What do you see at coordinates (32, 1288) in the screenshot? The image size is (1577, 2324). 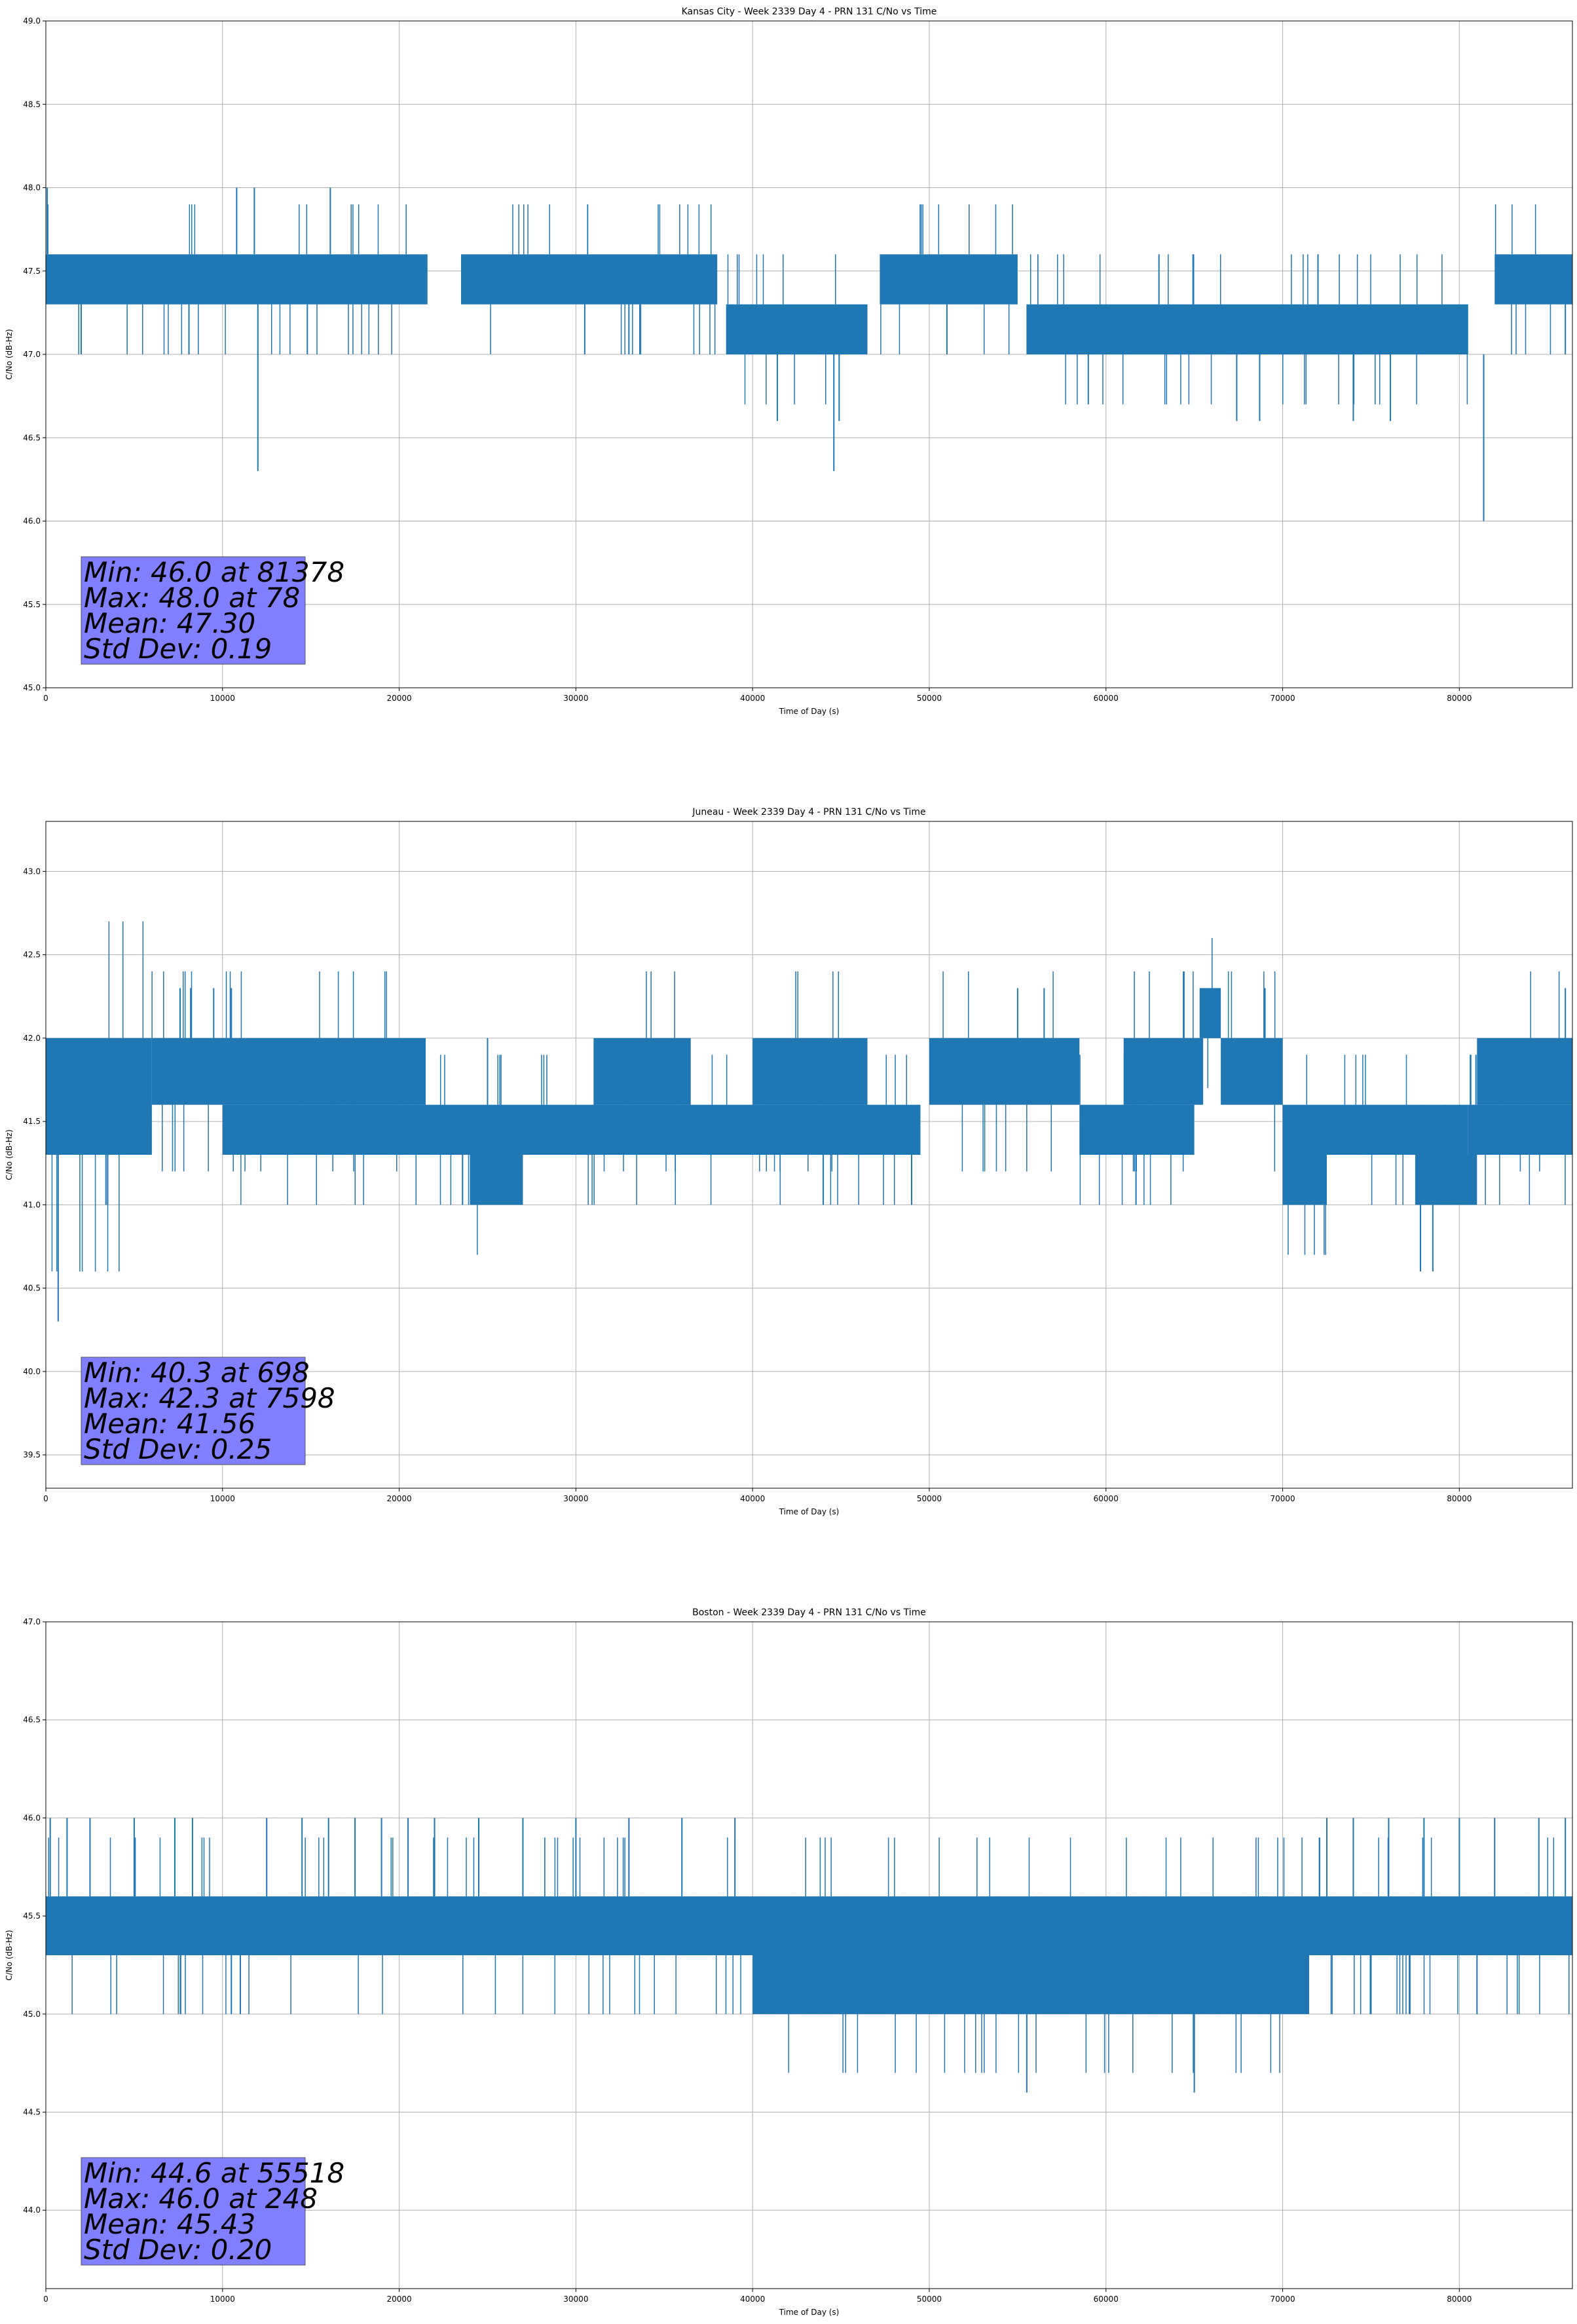 I see `y-tick-label: 40.5` at bounding box center [32, 1288].